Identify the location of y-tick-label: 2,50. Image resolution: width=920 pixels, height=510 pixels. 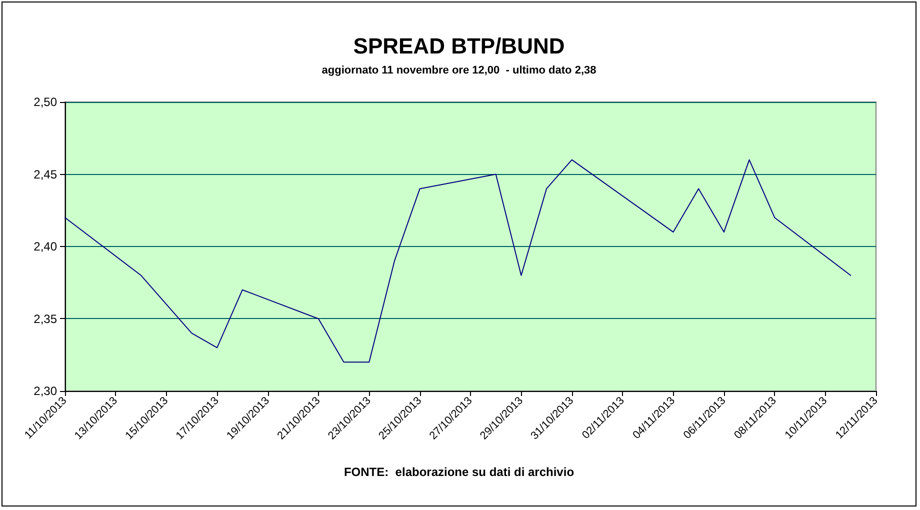
(46, 102).